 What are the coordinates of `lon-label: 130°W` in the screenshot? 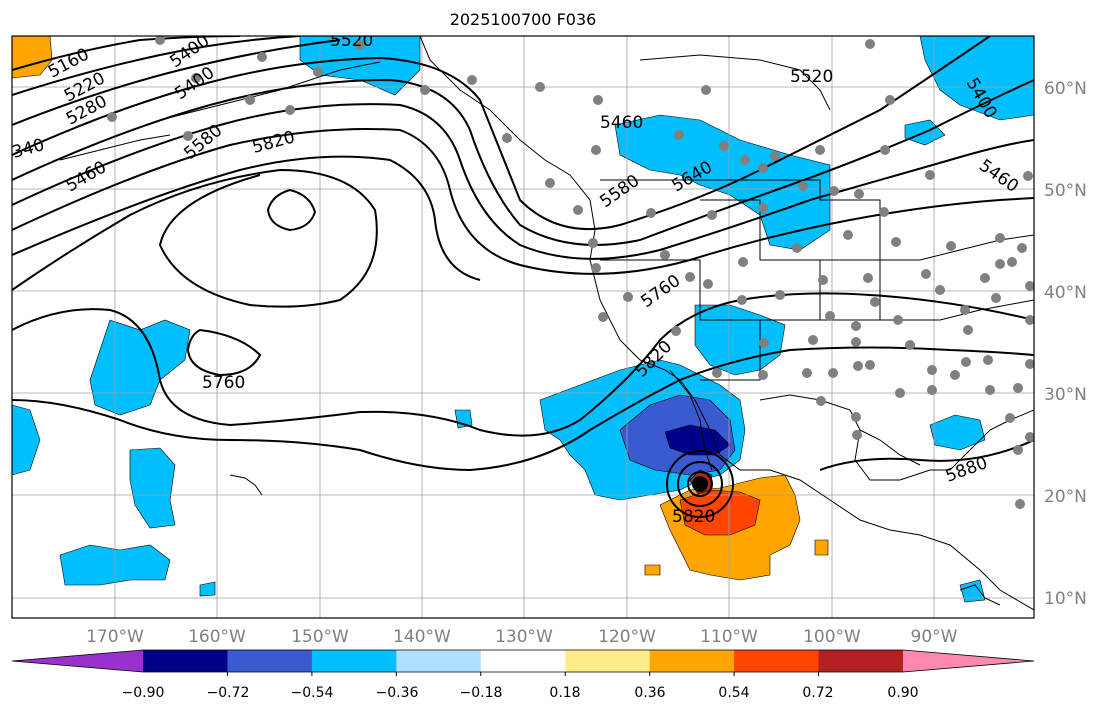 It's located at (524, 637).